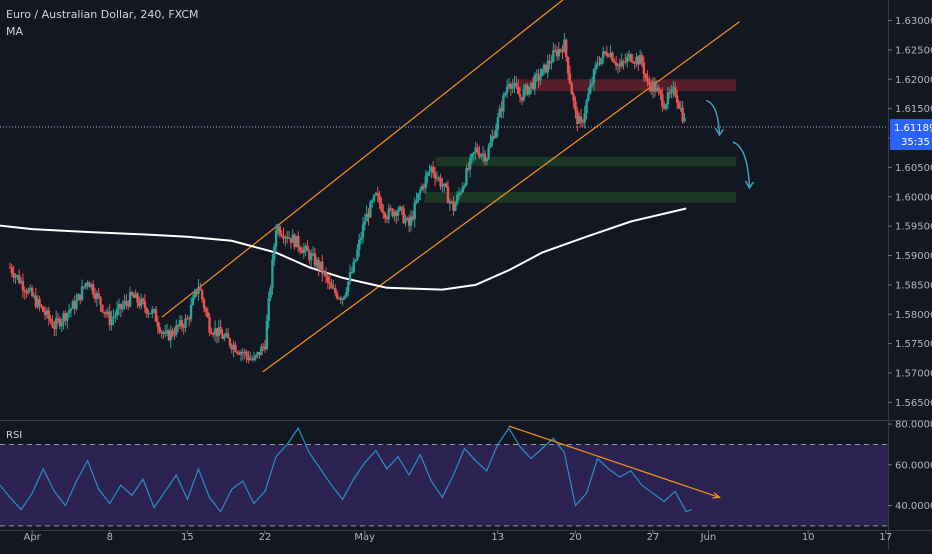  Describe the element at coordinates (749, 185) in the screenshot. I see `projection-arrow-head` at that location.